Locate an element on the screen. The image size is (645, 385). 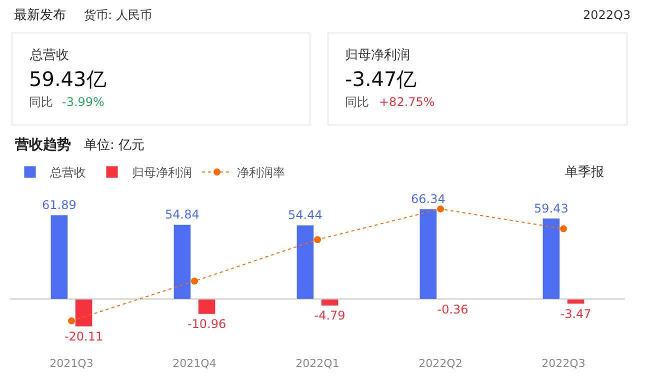
data-label: -4.79 is located at coordinates (330, 315).